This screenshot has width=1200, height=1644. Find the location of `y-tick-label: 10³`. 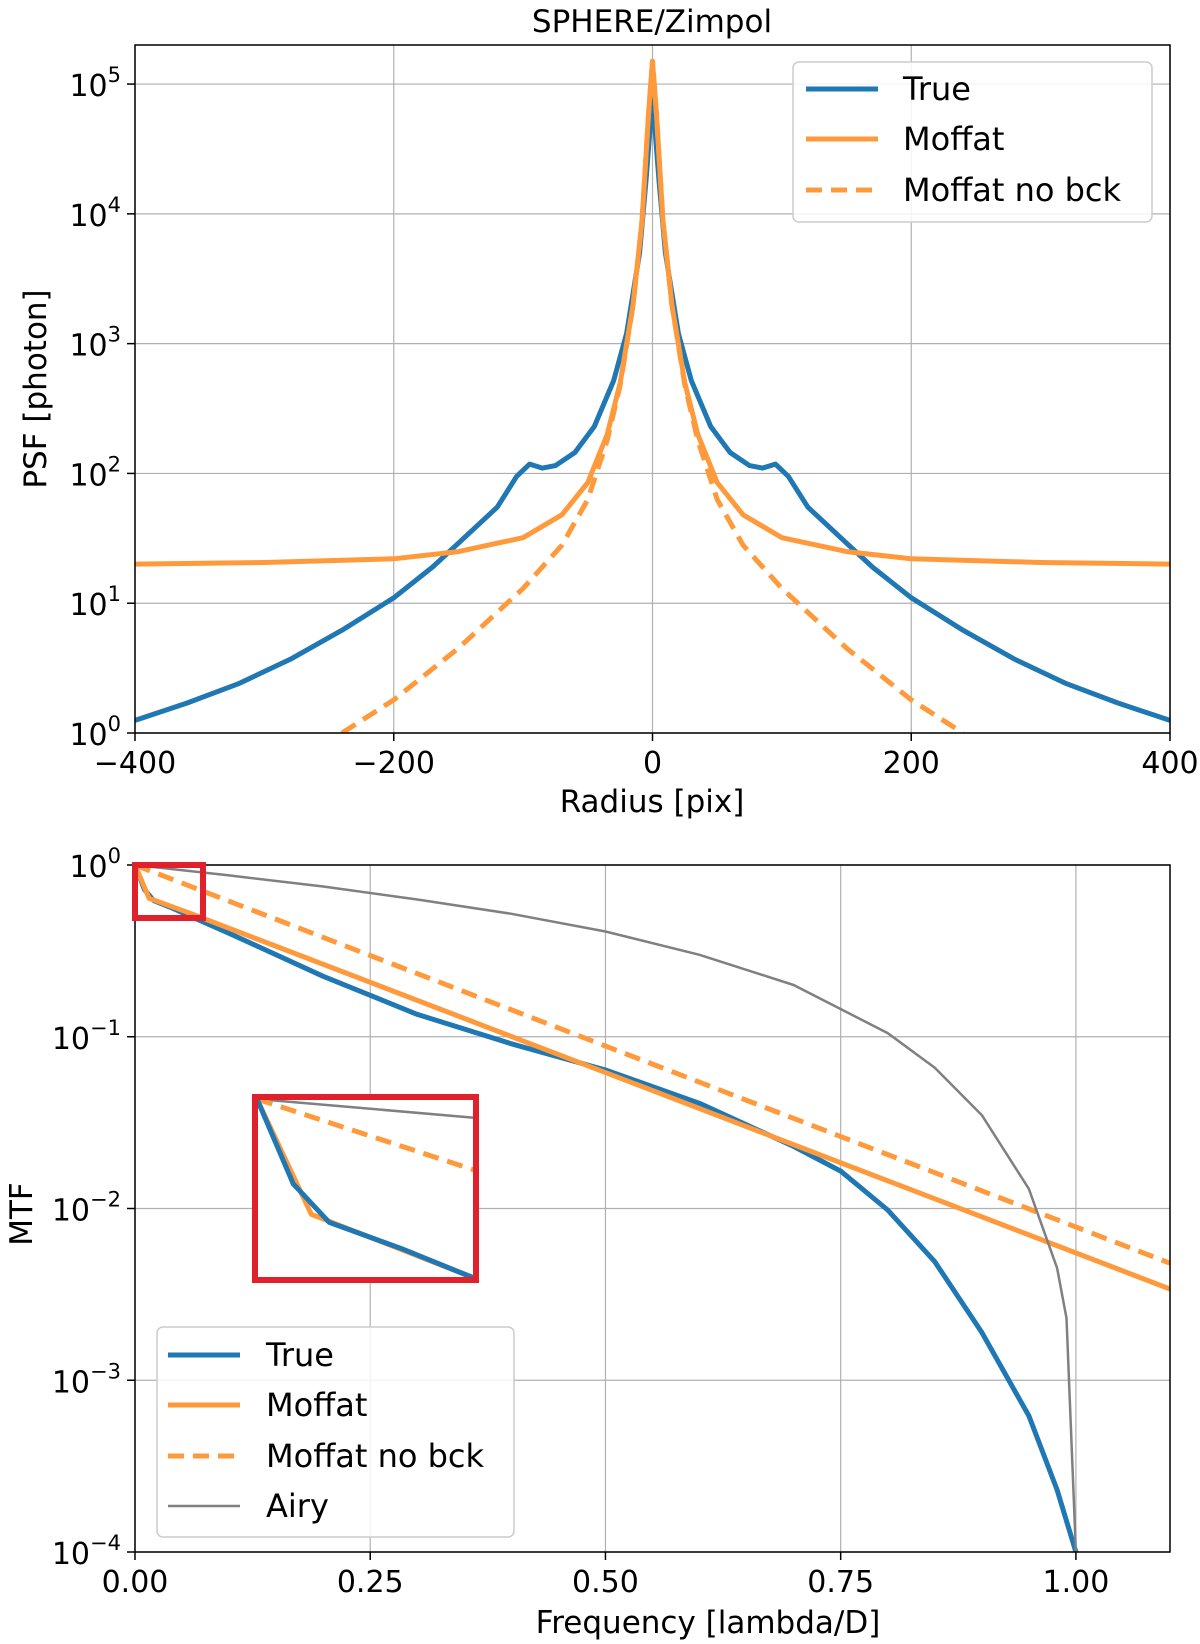

y-tick-label: 10³ is located at coordinates (95, 343).